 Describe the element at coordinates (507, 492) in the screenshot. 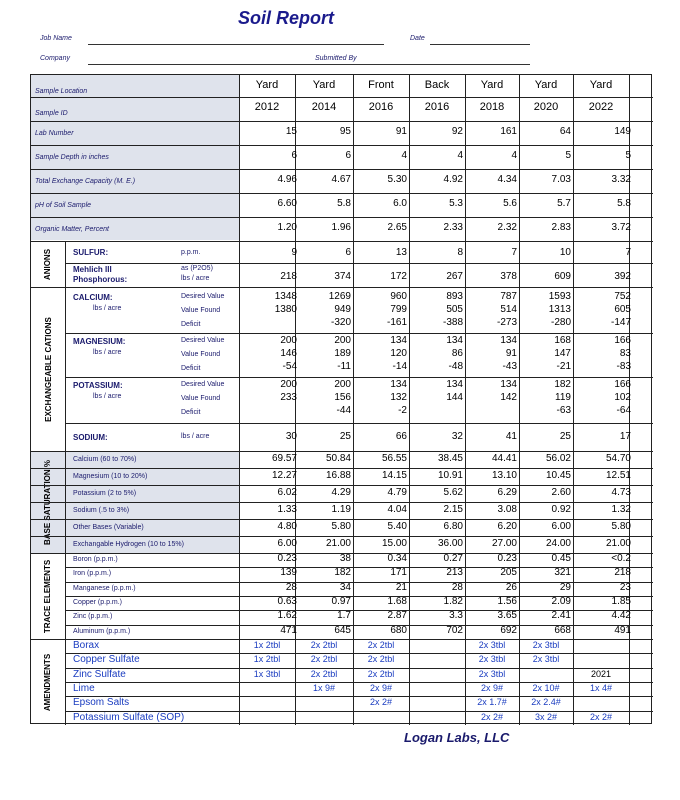

I see `base-sat-value: 6.29` at that location.